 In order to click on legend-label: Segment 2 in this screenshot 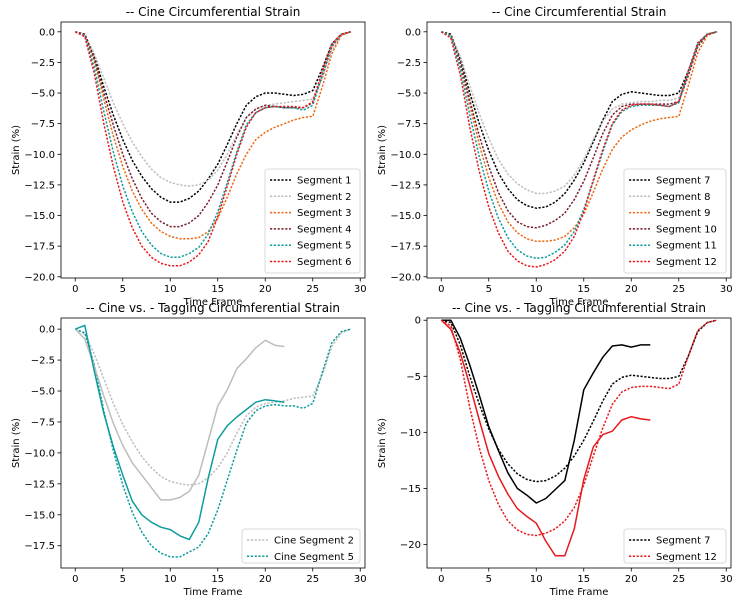, I will do `click(324, 197)`.